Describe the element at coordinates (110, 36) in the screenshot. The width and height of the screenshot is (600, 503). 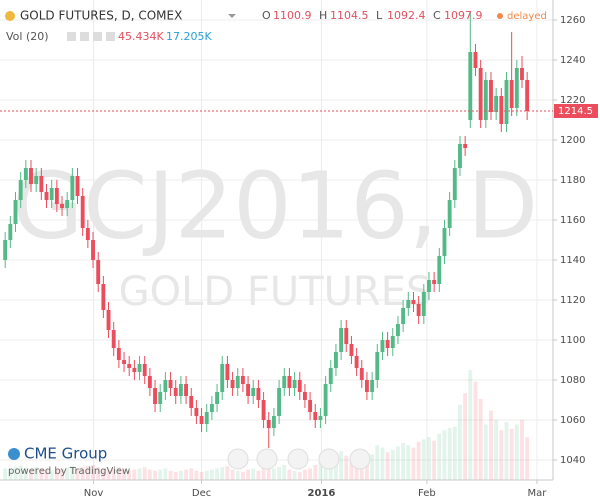
I see `icon-more` at that location.